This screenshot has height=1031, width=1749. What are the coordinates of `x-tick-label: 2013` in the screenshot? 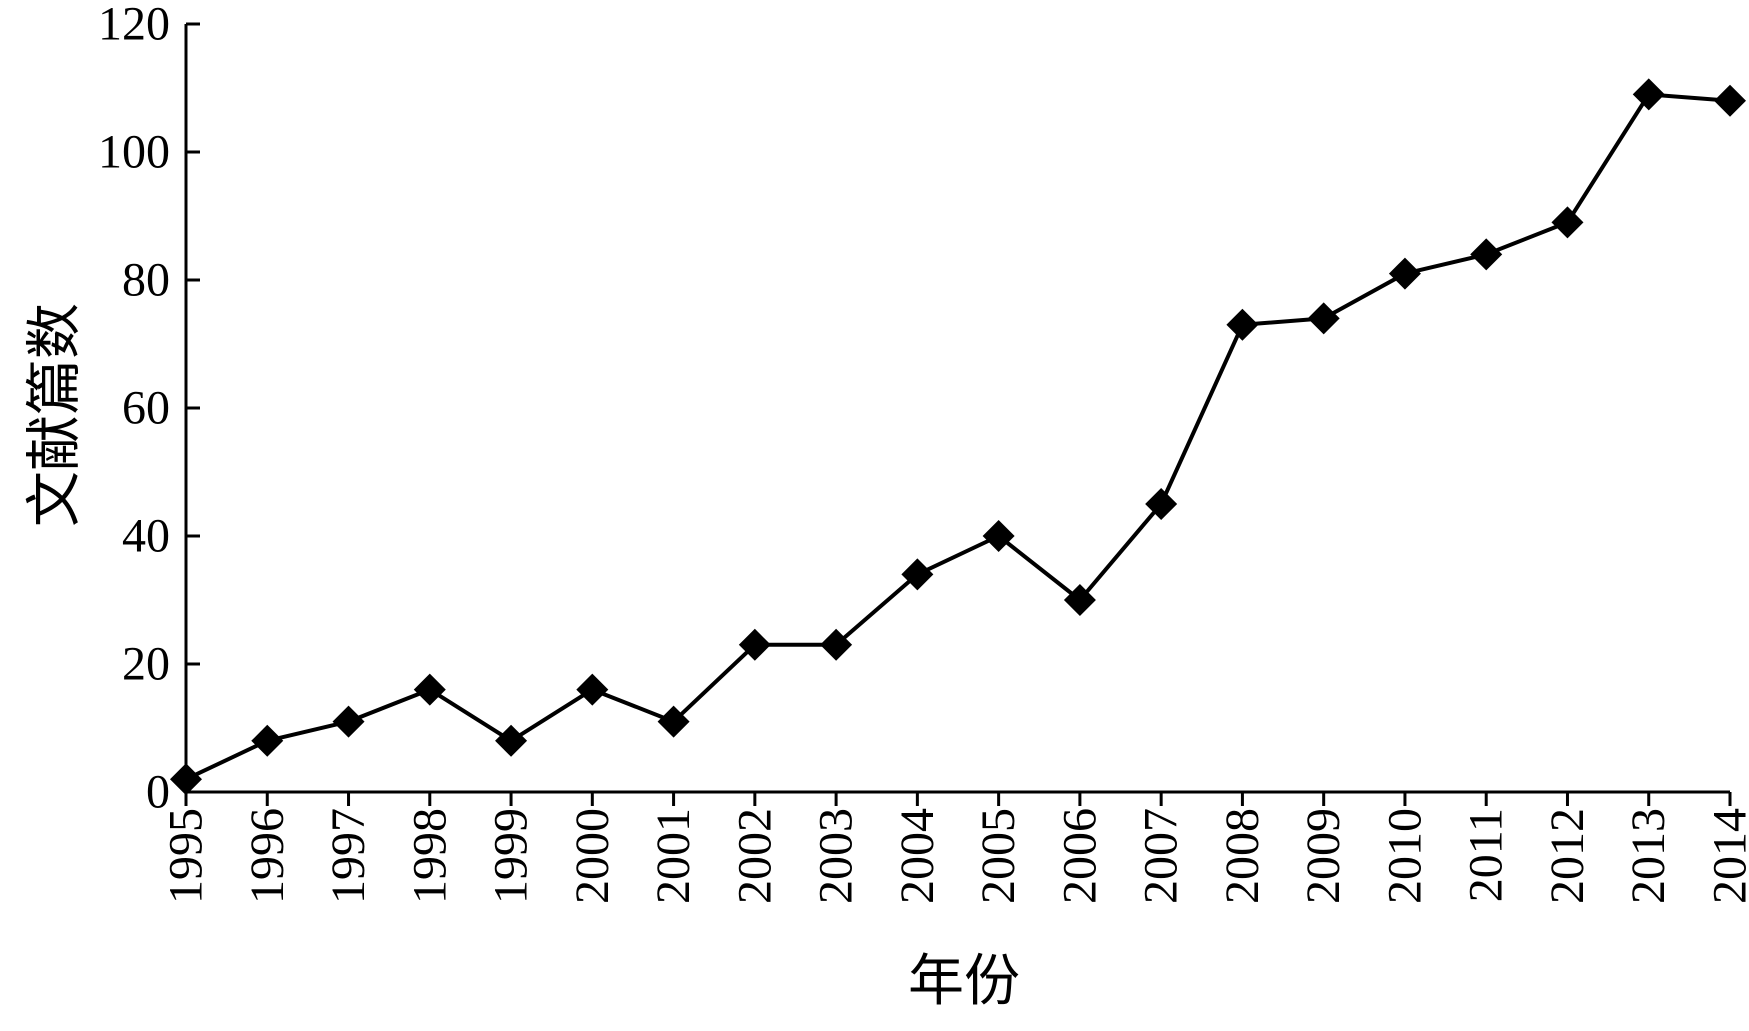 It's located at (1648, 856).